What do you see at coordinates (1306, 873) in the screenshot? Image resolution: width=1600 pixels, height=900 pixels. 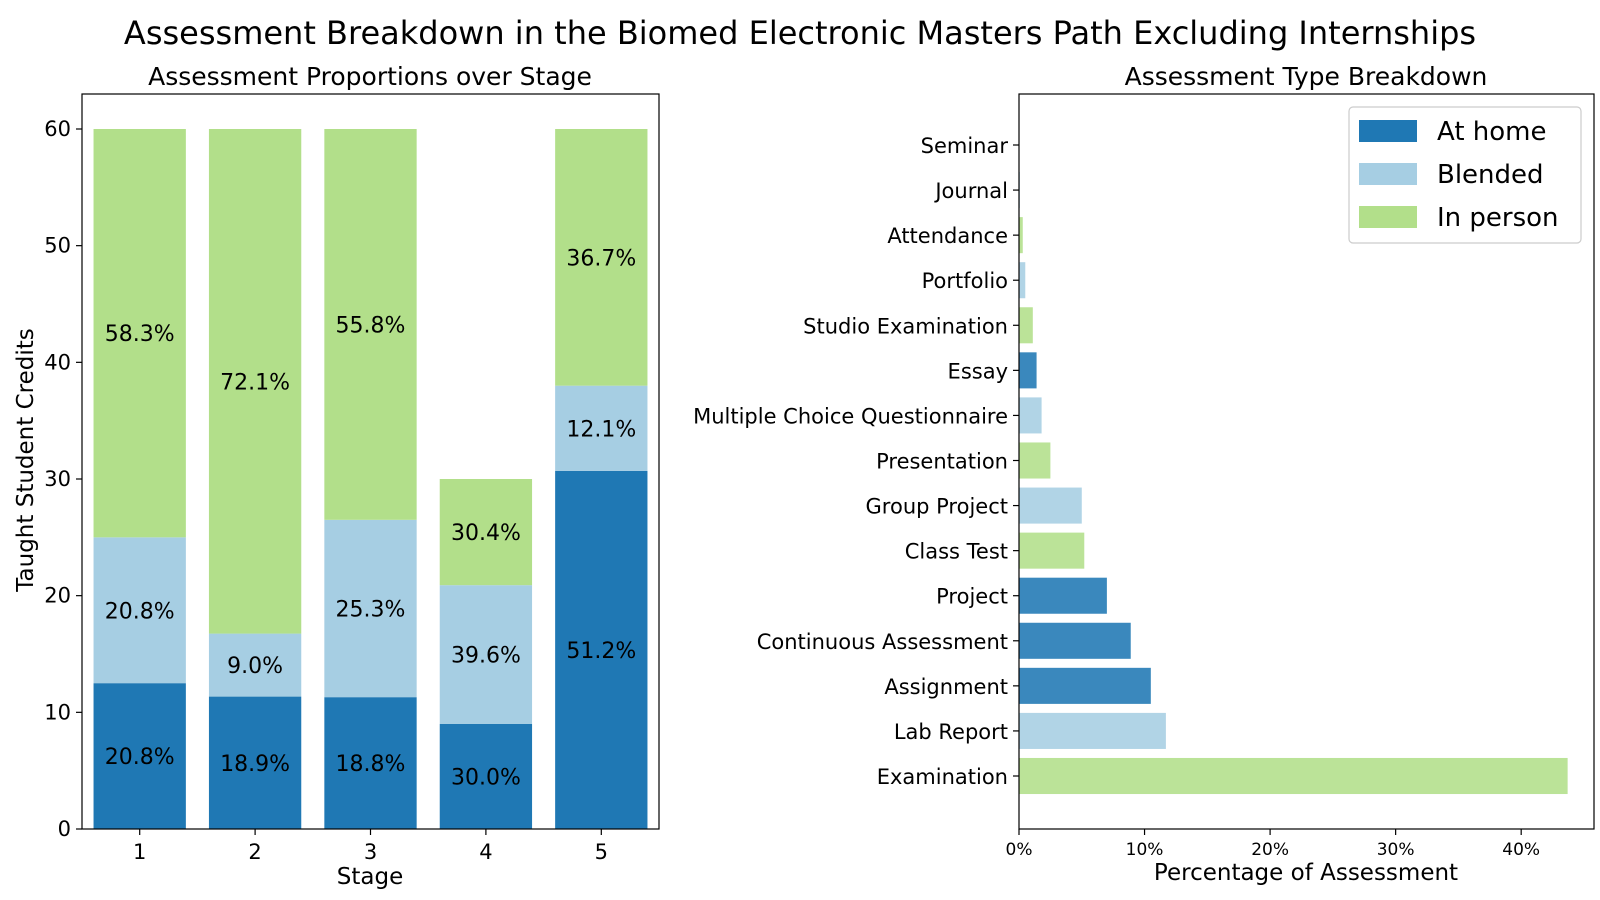 I see `right-x-axis-label: Percentage of Assessment` at bounding box center [1306, 873].